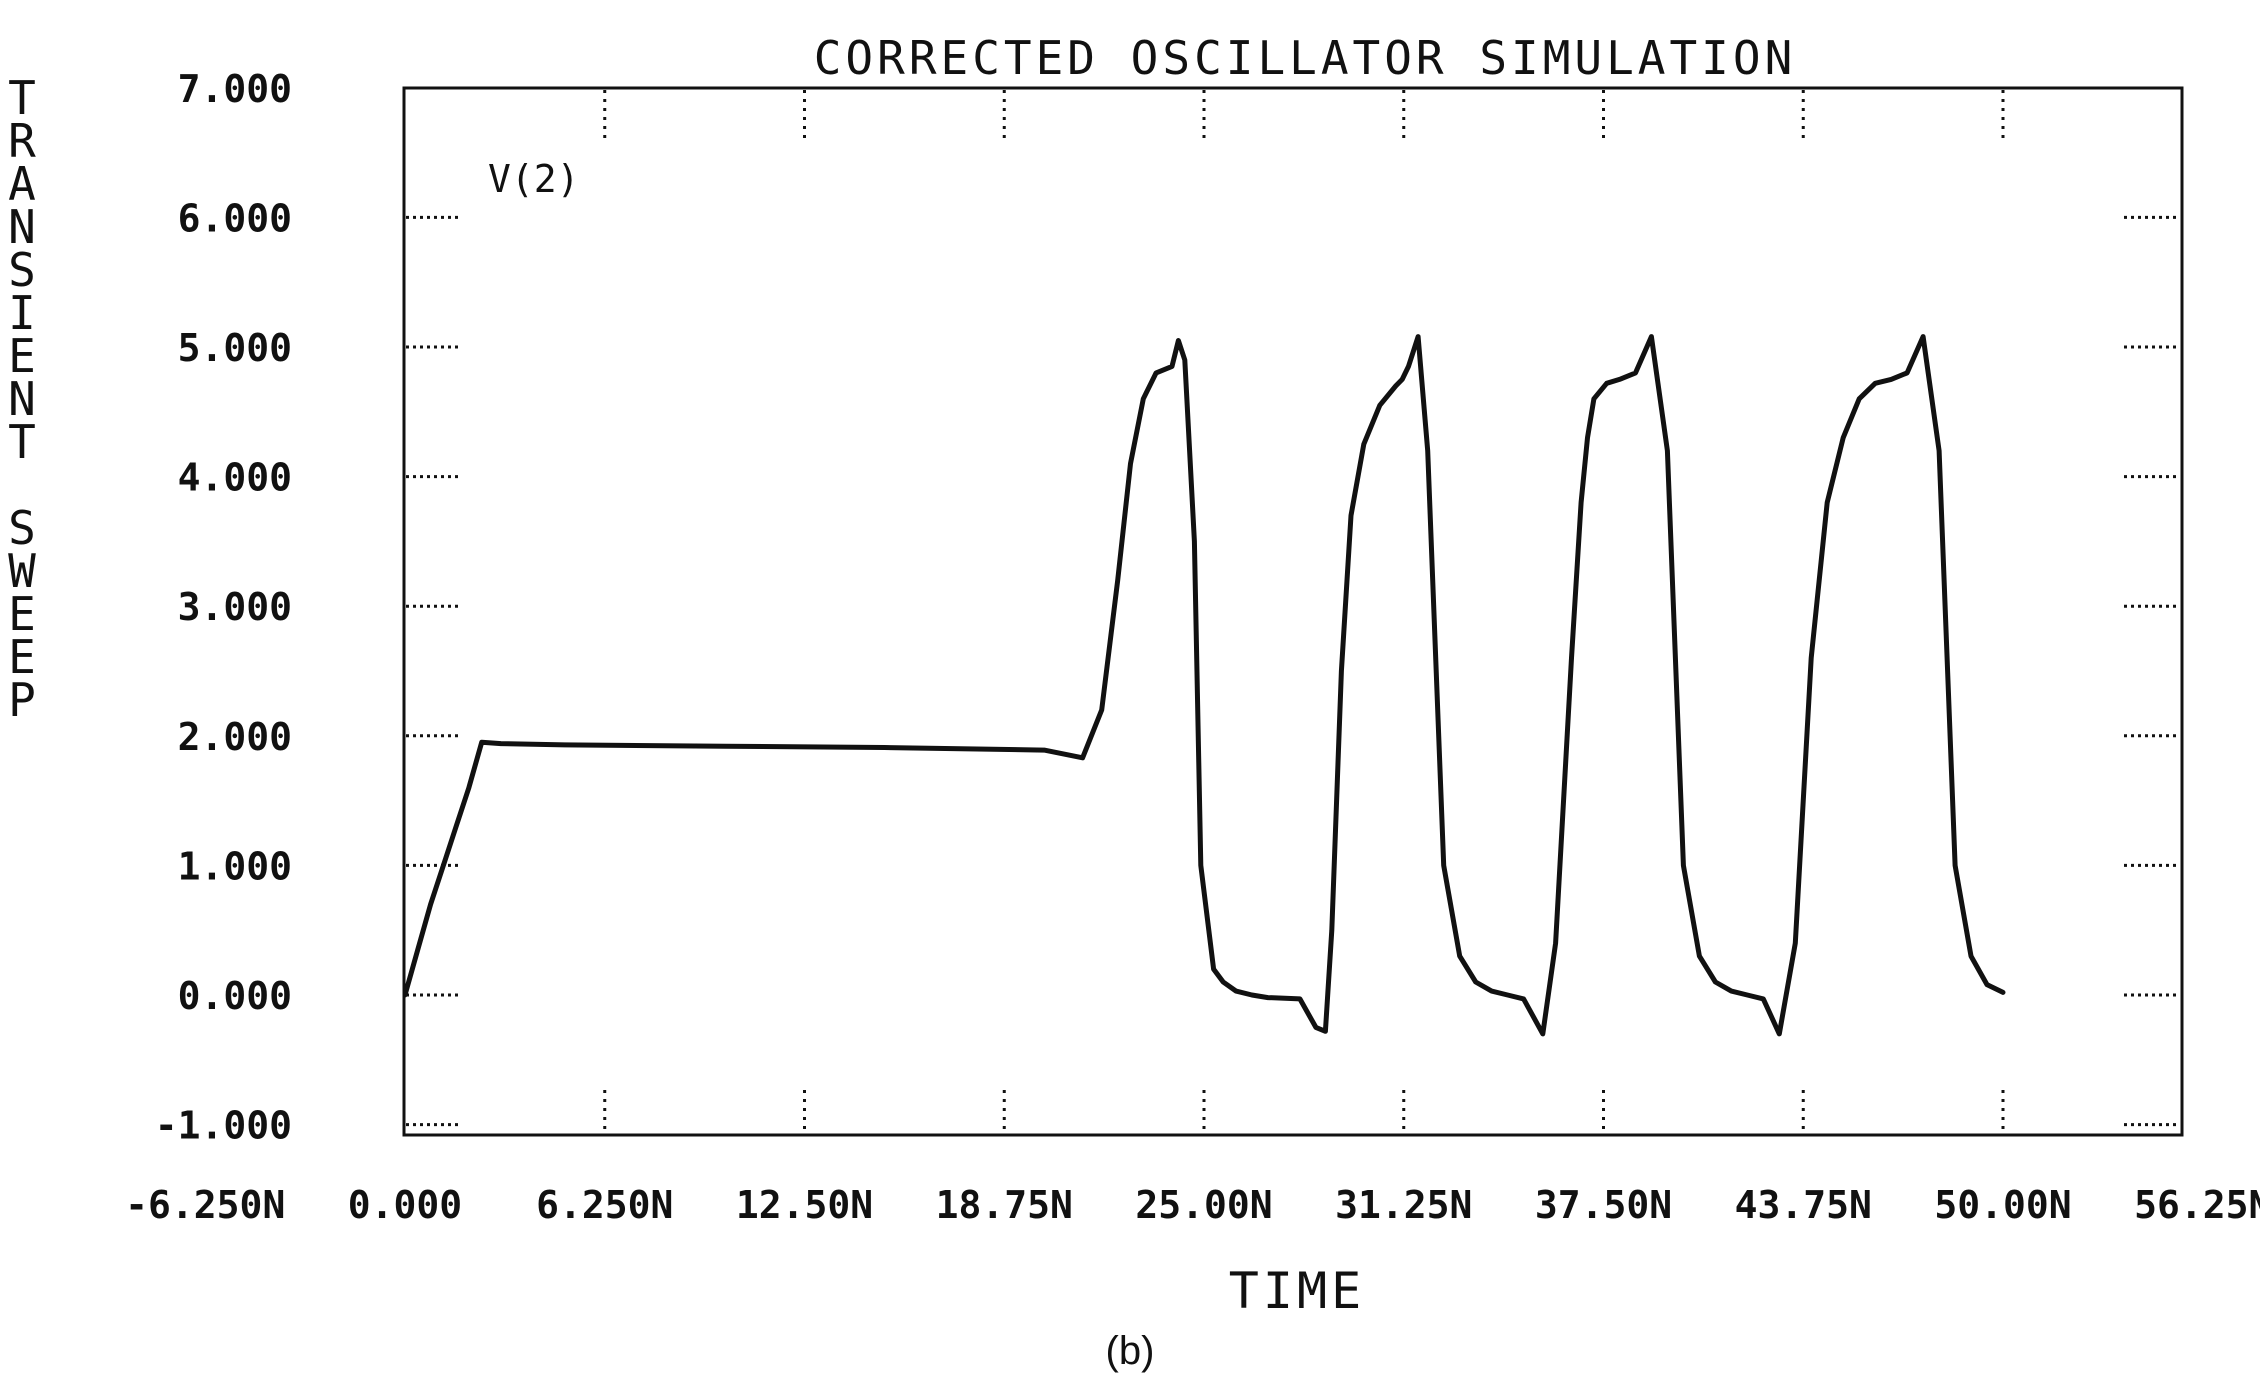  Describe the element at coordinates (22, 399) in the screenshot. I see `y-axis-label-char-7: N` at that location.